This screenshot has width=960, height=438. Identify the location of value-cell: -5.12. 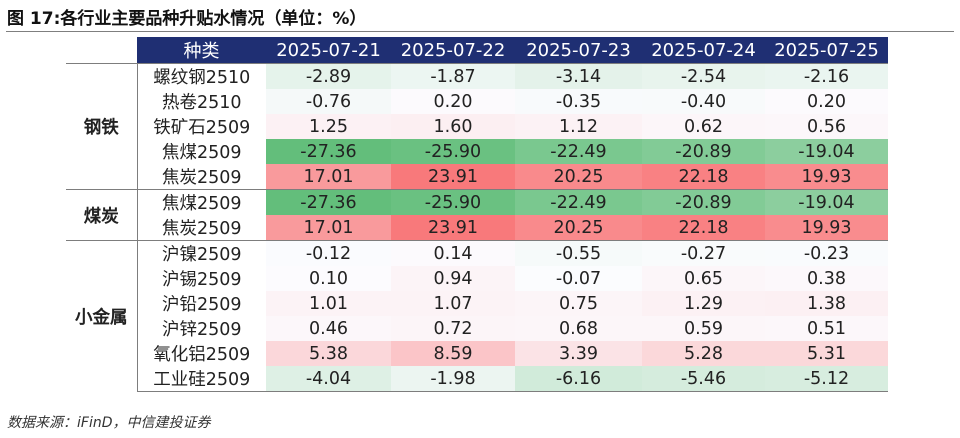
(826, 379).